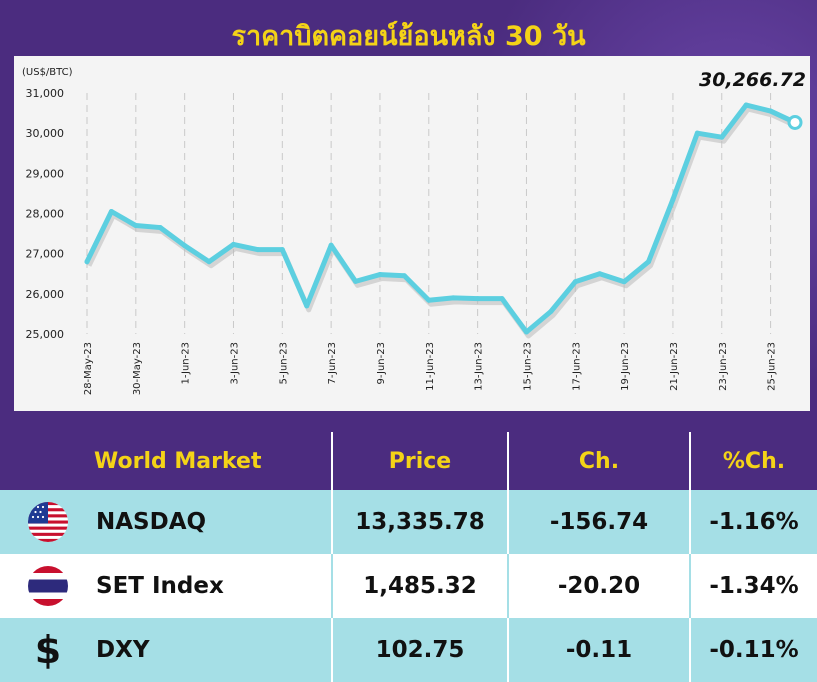 This screenshot has width=817, height=682. What do you see at coordinates (332, 363) in the screenshot?
I see `x-tick-label: 7-Jun-23` at bounding box center [332, 363].